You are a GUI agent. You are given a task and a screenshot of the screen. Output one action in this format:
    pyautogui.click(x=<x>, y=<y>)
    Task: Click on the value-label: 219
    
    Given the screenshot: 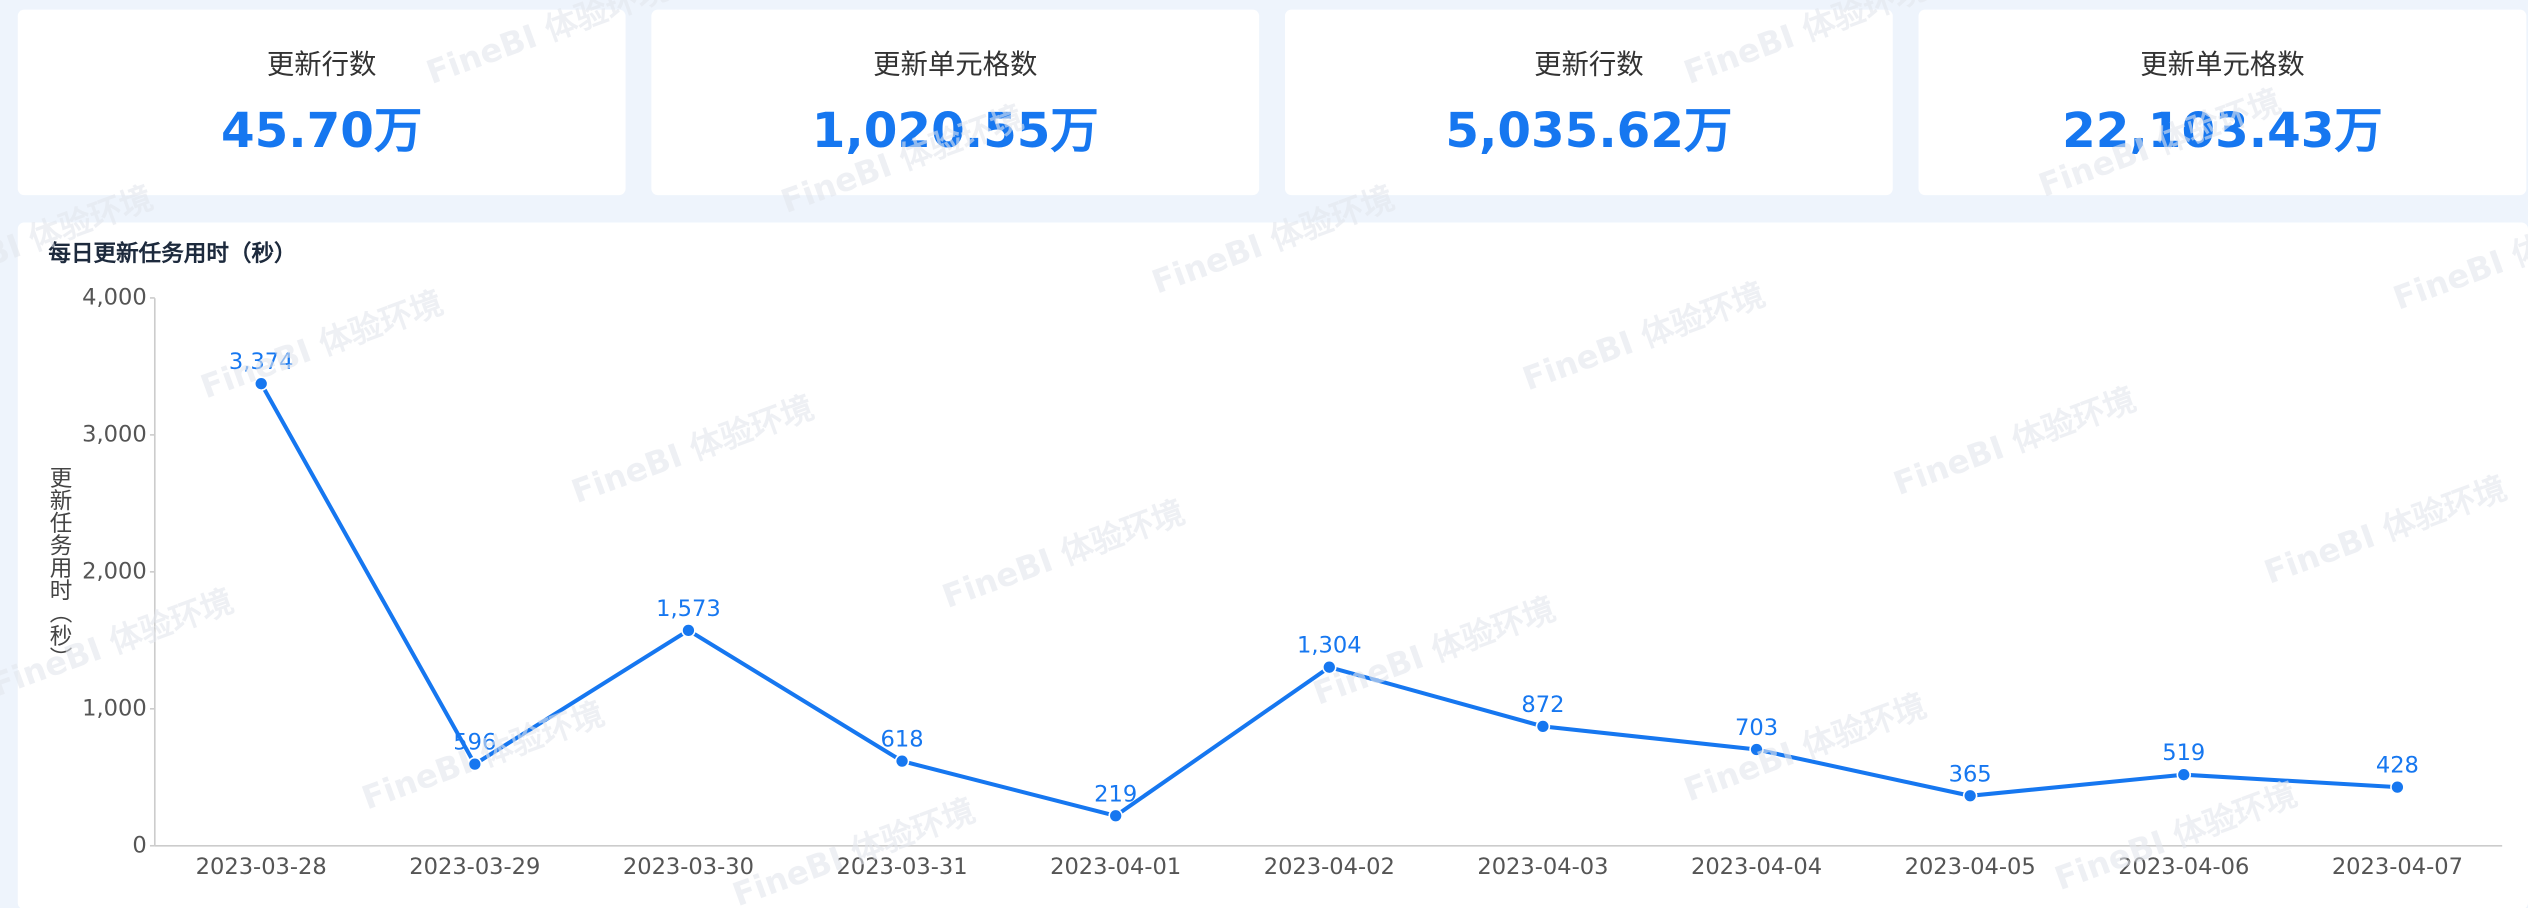 What is the action you would take?
    pyautogui.click(x=1115, y=794)
    